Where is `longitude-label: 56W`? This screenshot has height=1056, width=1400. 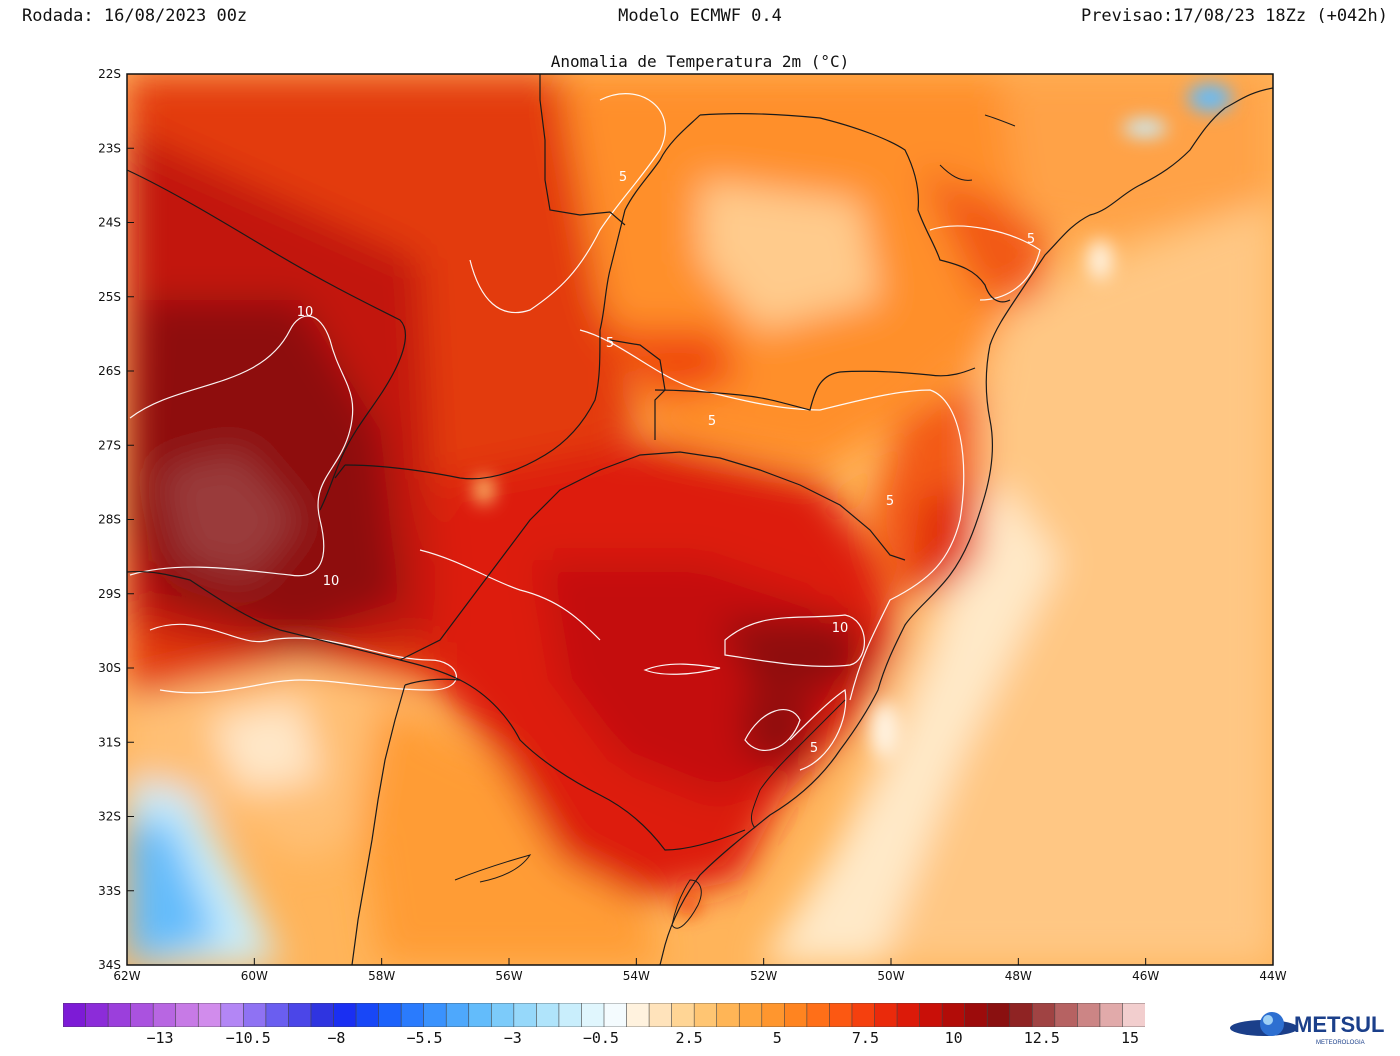
longitude-label: 56W is located at coordinates (508, 976).